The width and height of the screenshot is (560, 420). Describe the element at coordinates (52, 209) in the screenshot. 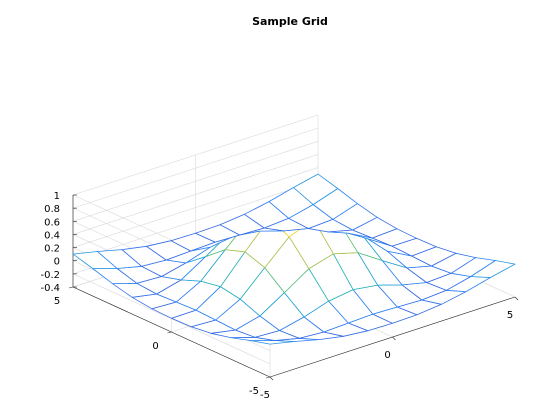

I see `z-tick-label: 0.8` at that location.